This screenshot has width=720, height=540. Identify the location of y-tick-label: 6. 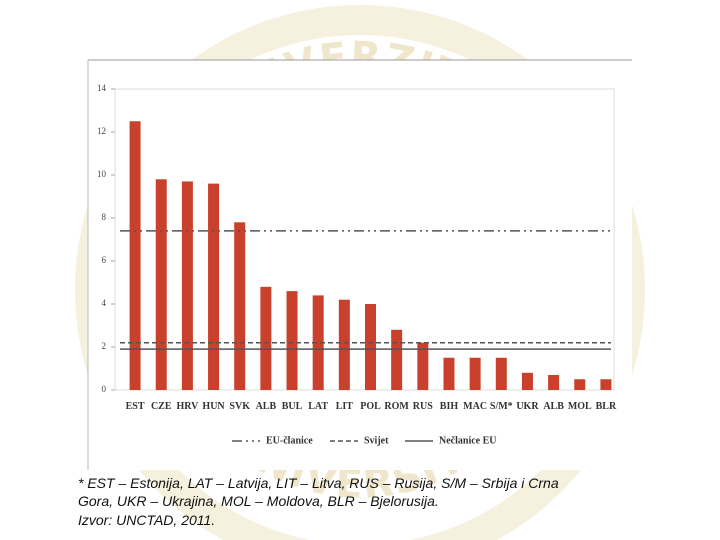
(104, 260).